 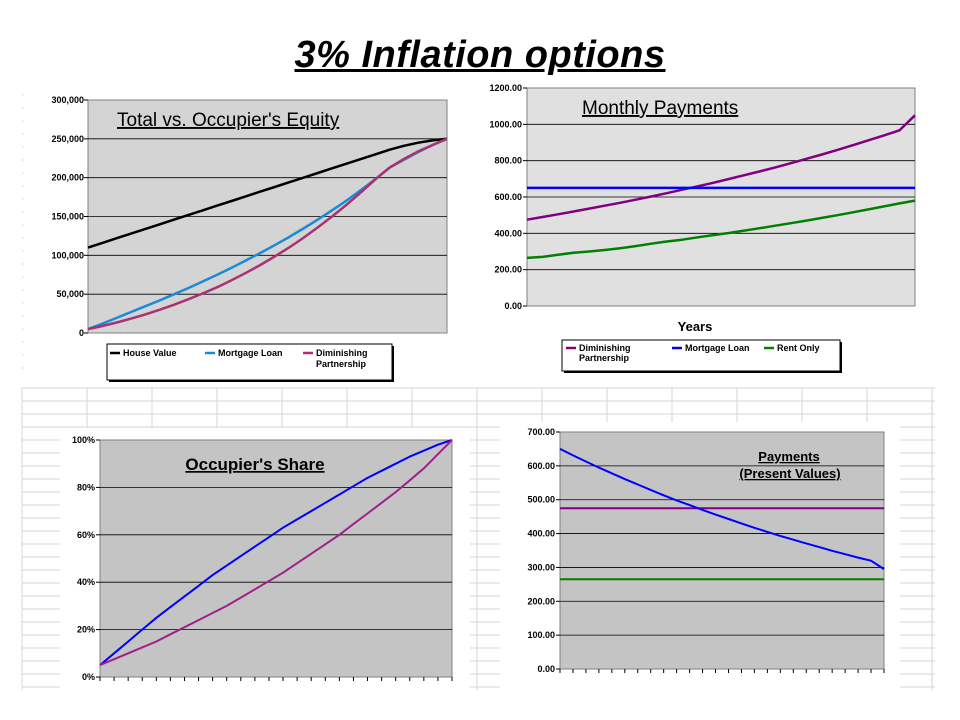 I want to click on y-tick-label: 700.00, so click(x=541, y=432).